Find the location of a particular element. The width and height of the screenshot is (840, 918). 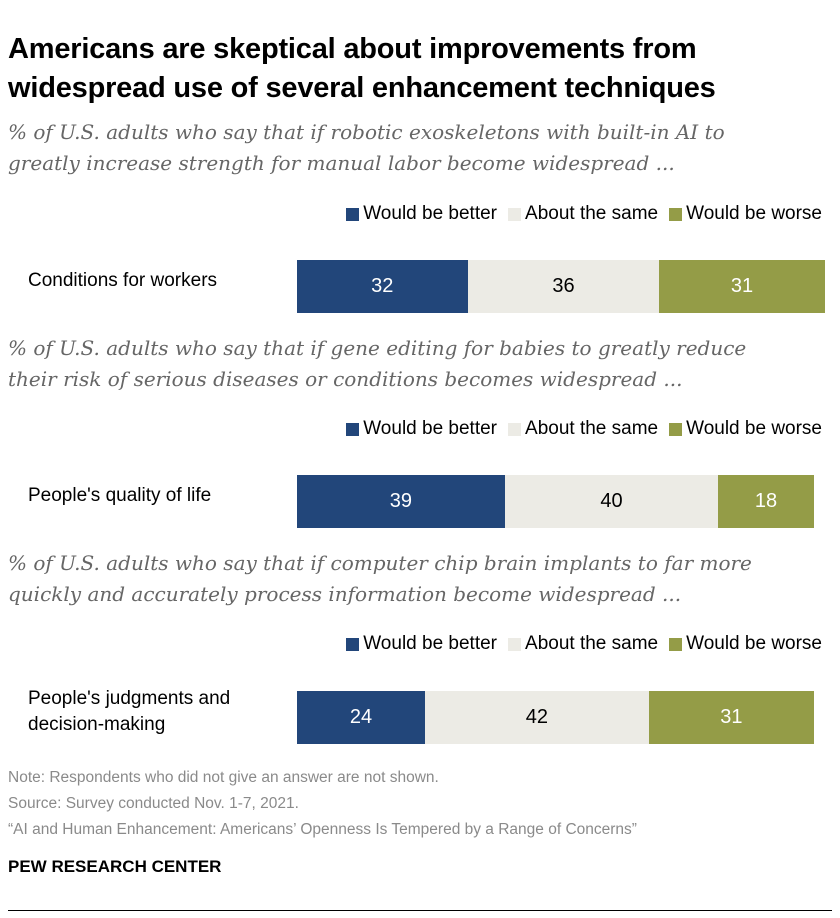

data-label: 36 is located at coordinates (563, 286).